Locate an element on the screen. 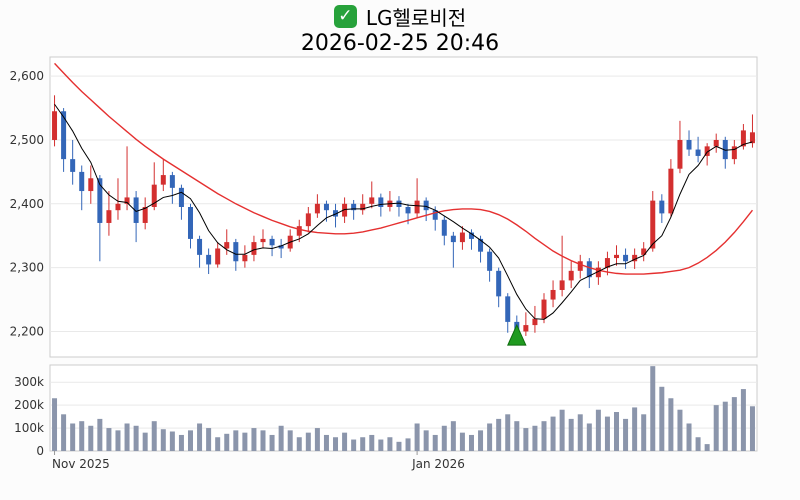 This screenshot has width=800, height=500. volume-axis-label: 0 is located at coordinates (40, 451).